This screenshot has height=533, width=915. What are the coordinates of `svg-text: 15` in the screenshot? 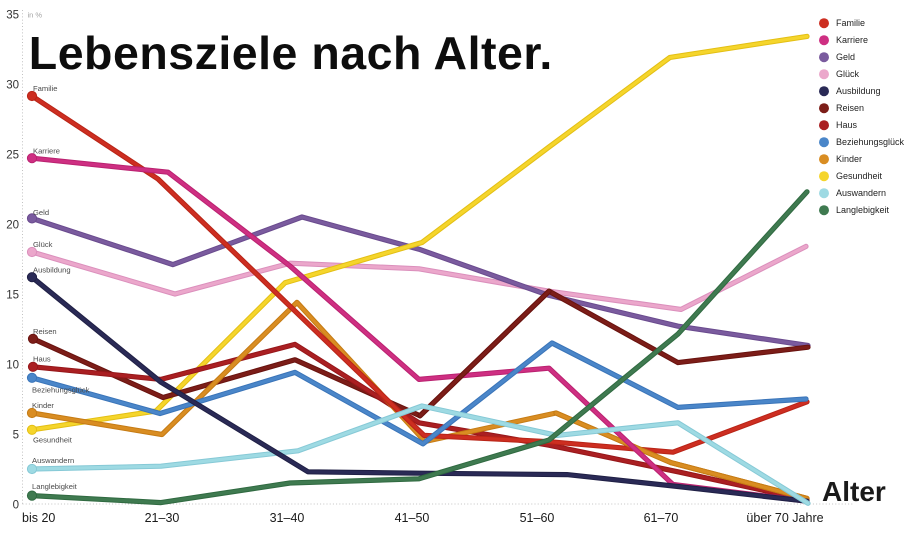 It's located at (12, 296).